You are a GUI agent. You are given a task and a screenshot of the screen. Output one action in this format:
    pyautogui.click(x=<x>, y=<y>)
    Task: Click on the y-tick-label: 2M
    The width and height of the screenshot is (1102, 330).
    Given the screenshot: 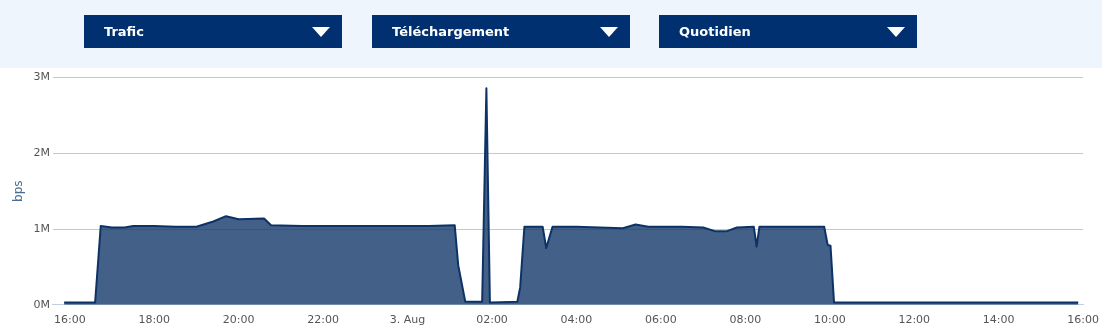 What is the action you would take?
    pyautogui.click(x=41, y=153)
    